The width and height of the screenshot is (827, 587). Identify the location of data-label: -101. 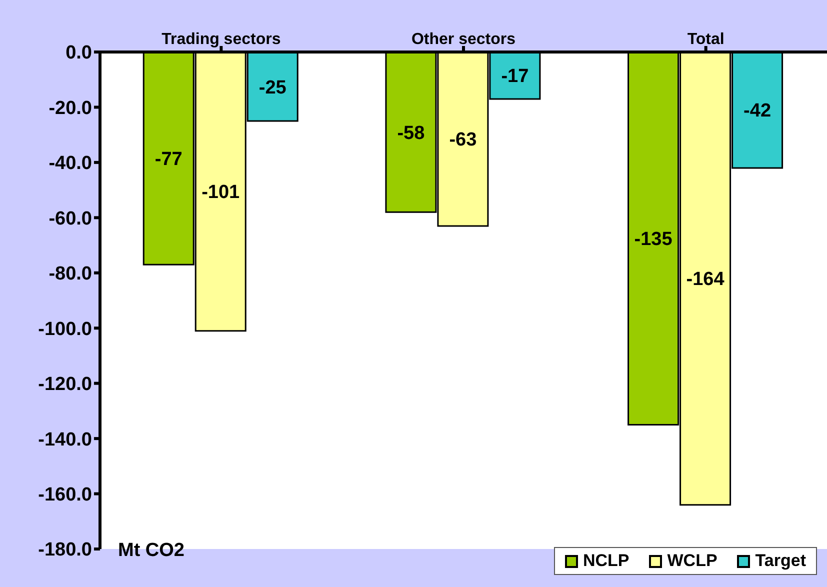
(221, 193).